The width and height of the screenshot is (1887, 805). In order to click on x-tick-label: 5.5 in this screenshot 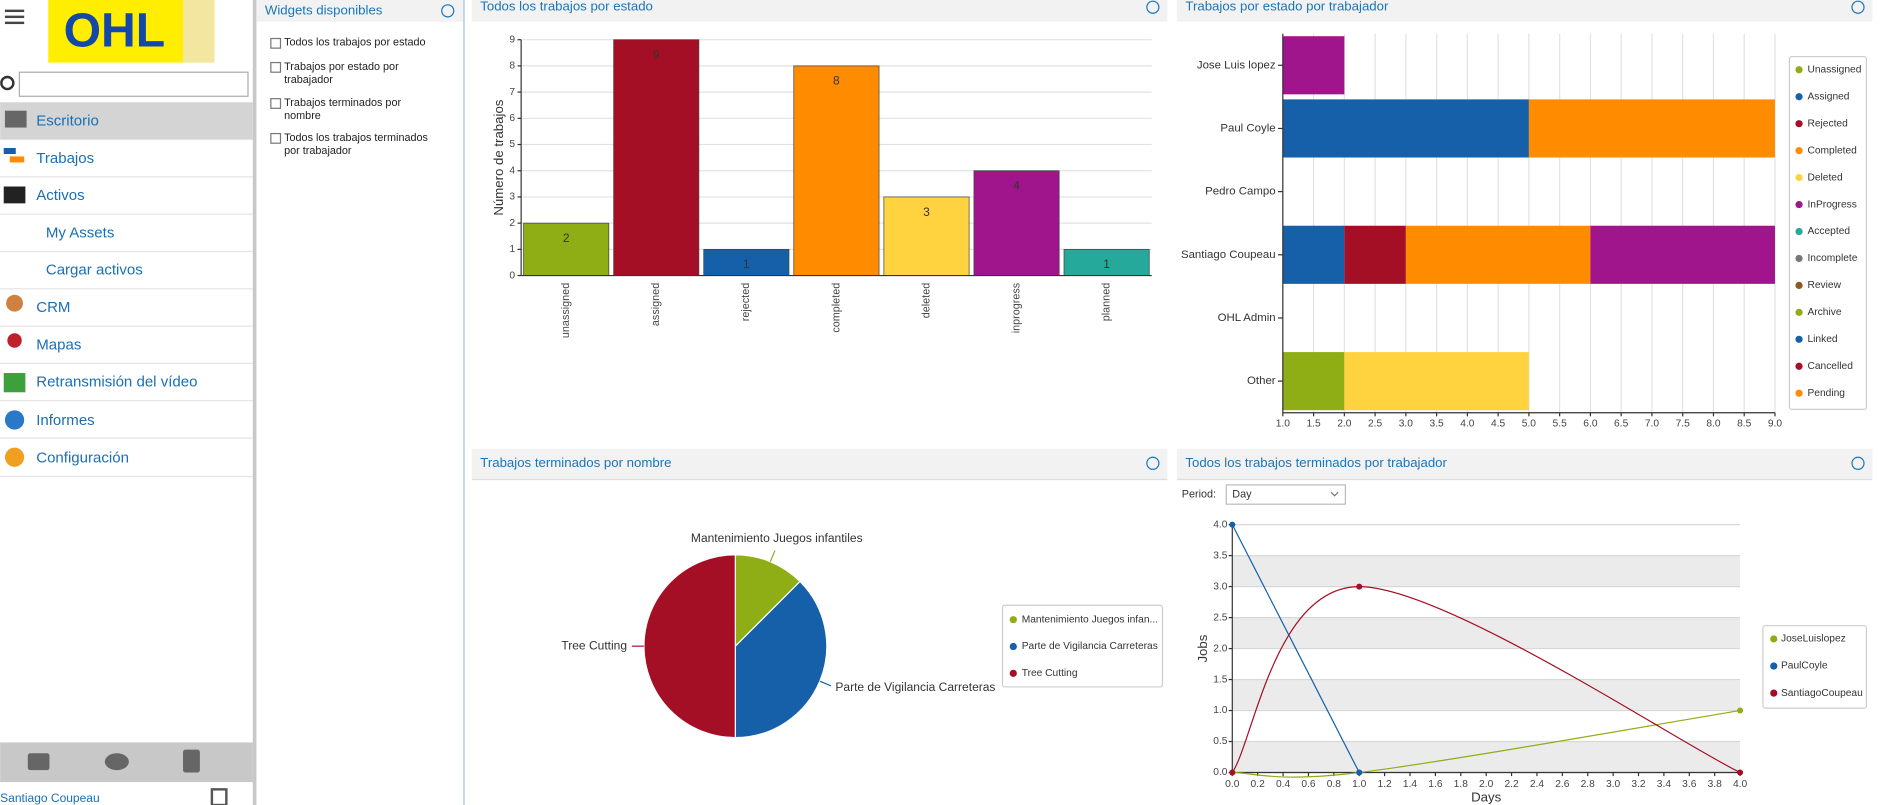, I will do `click(1560, 423)`.